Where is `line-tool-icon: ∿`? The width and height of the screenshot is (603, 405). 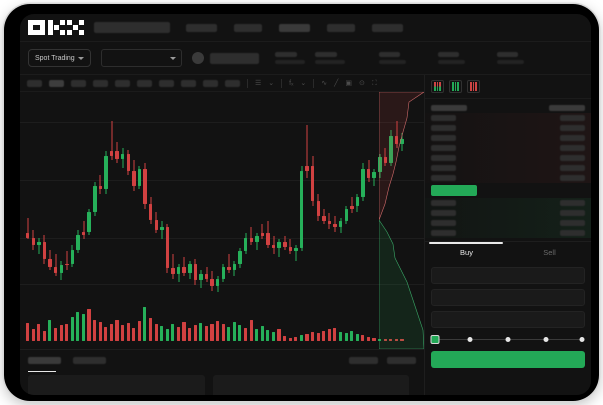
line-tool-icon: ∿ is located at coordinates (324, 83).